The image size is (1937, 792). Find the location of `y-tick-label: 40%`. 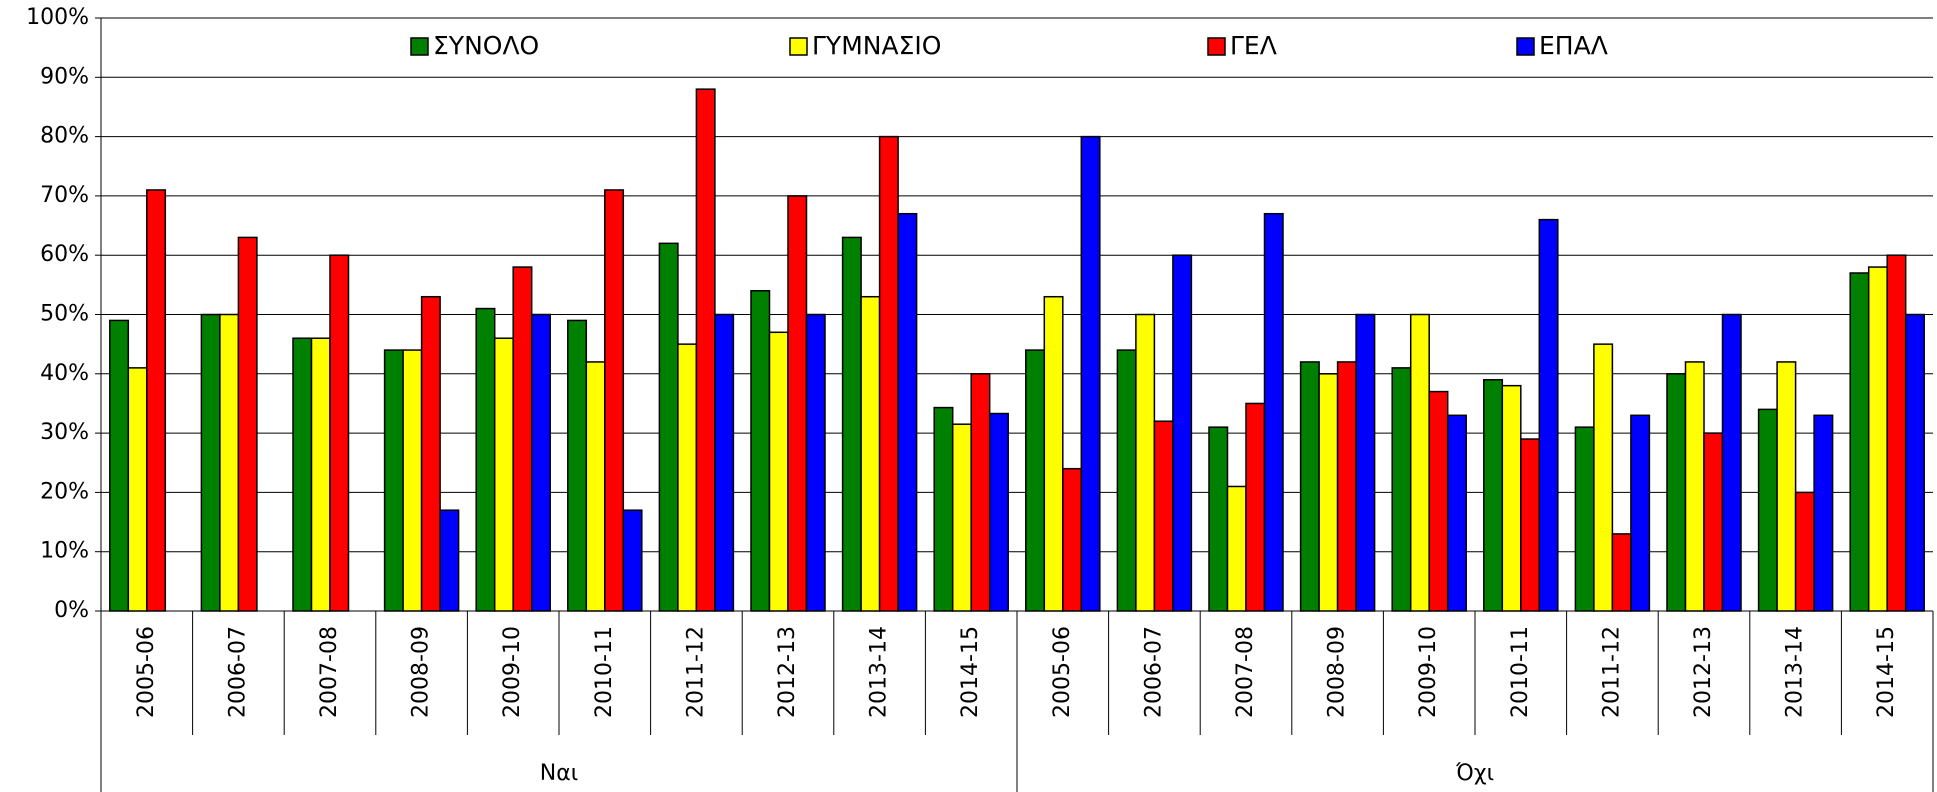

y-tick-label: 40% is located at coordinates (64, 373).